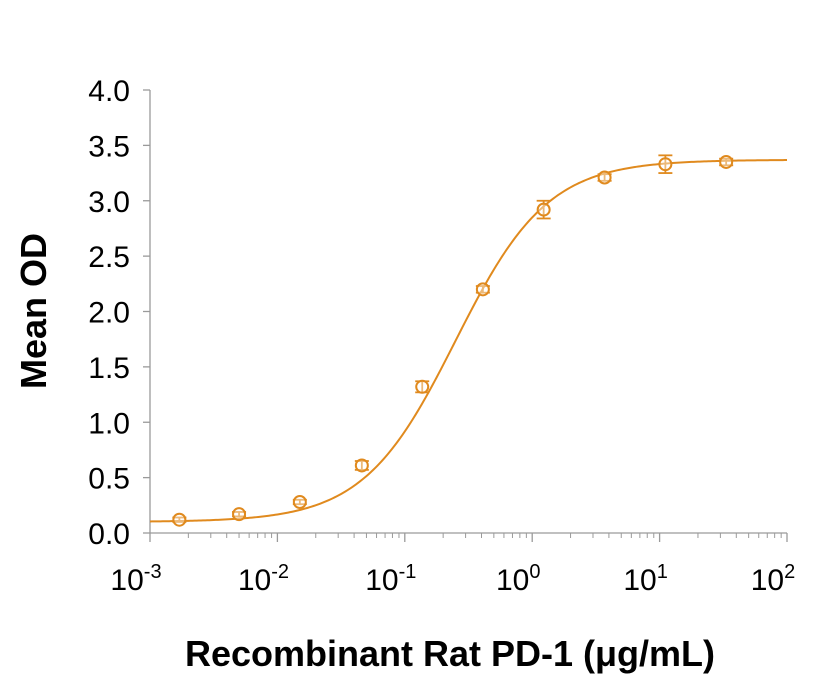 Image resolution: width=828 pixels, height=678 pixels. Describe the element at coordinates (518, 579) in the screenshot. I see `x-tick-label: 10⁰` at that location.